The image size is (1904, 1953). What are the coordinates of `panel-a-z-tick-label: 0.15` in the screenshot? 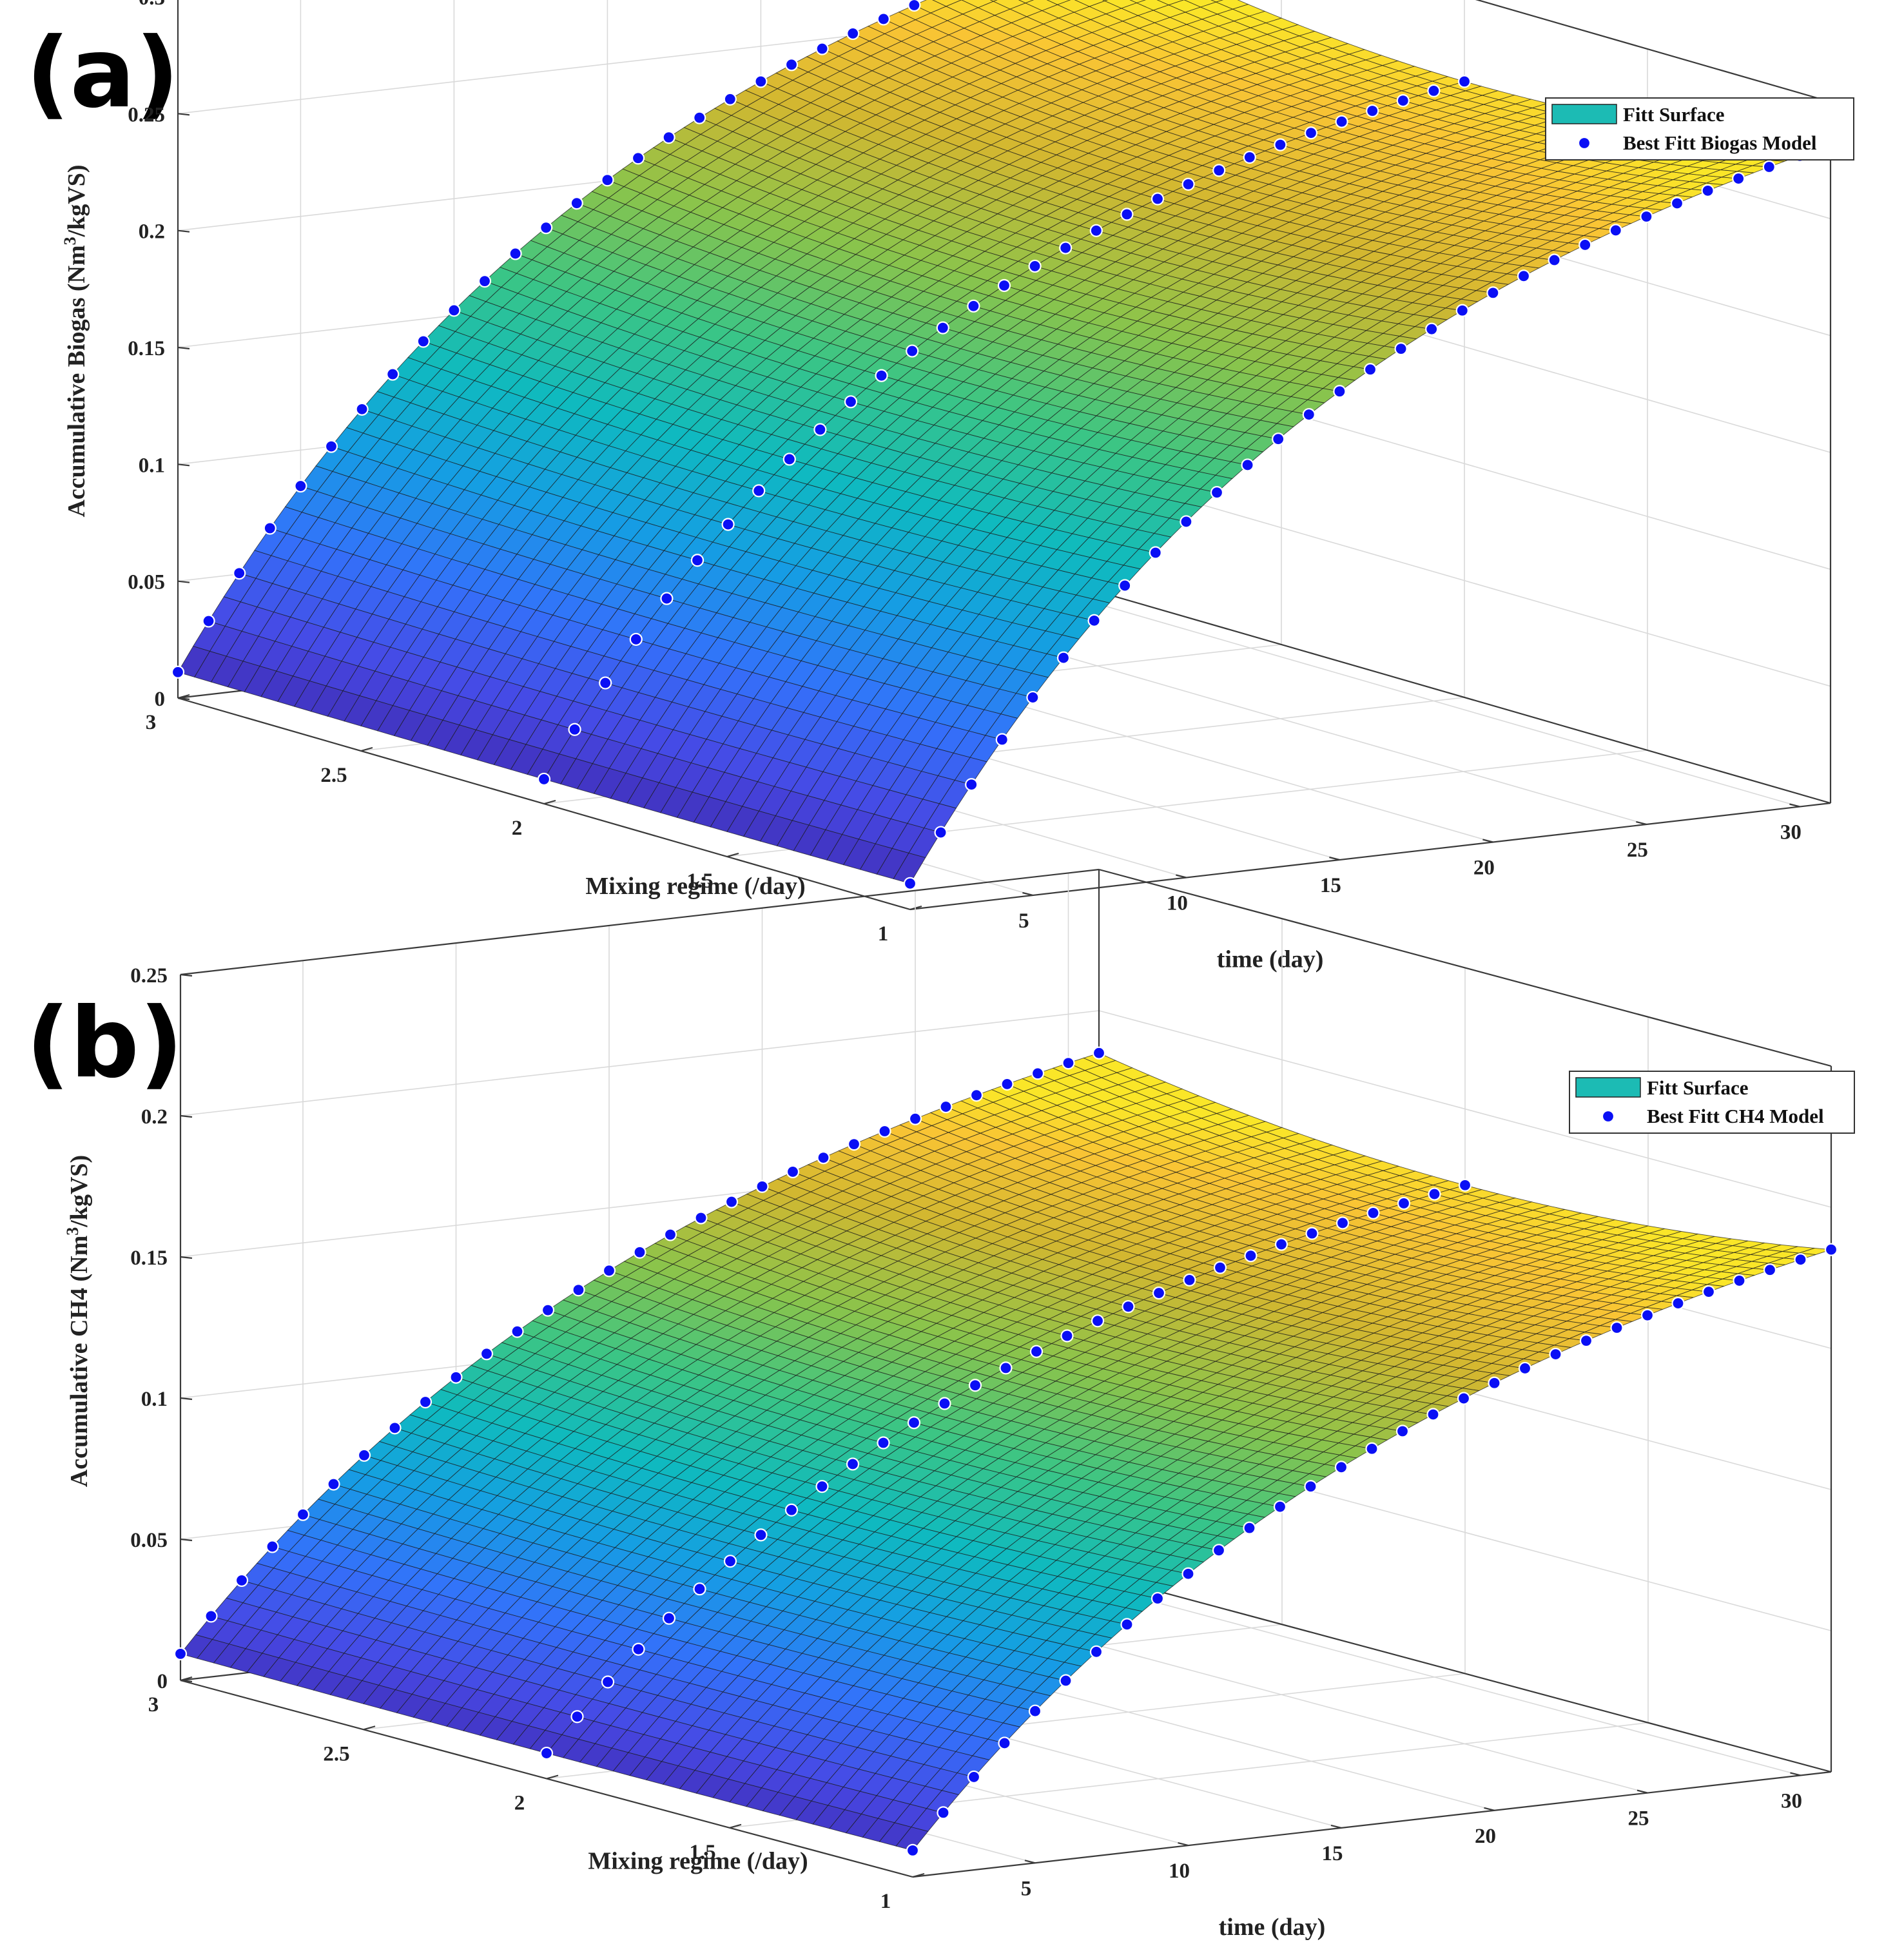 It's located at (146, 348).